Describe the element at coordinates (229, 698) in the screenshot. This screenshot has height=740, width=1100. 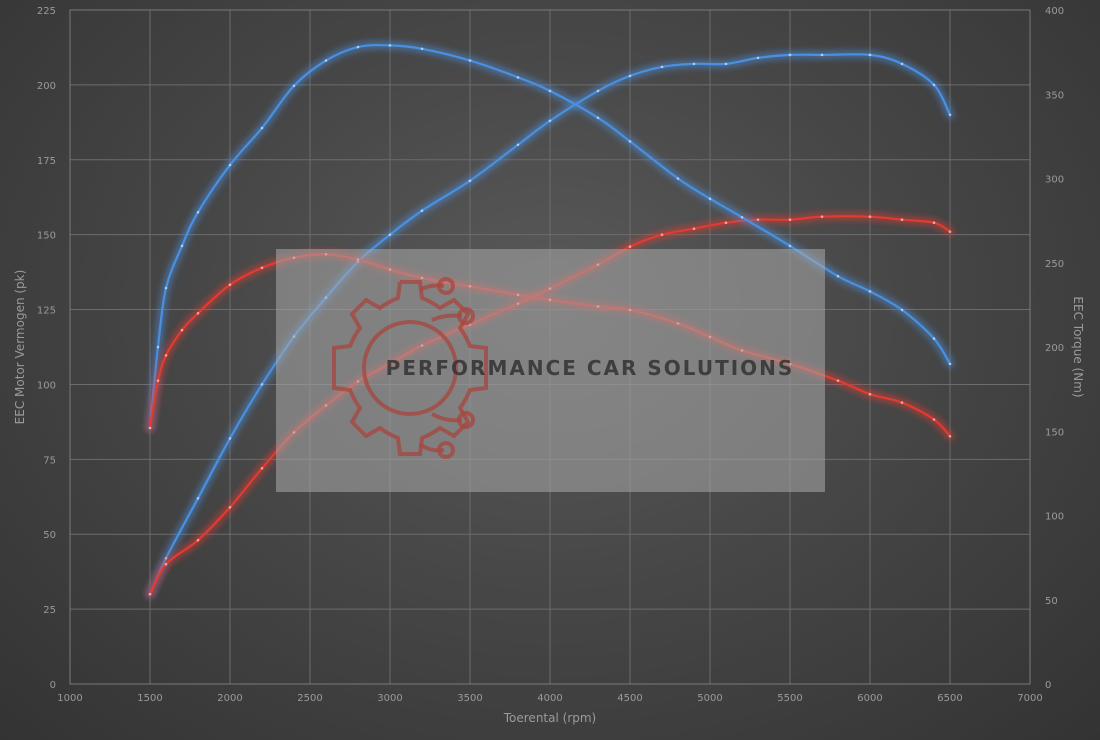
I see `x-tick-label: 2000` at that location.